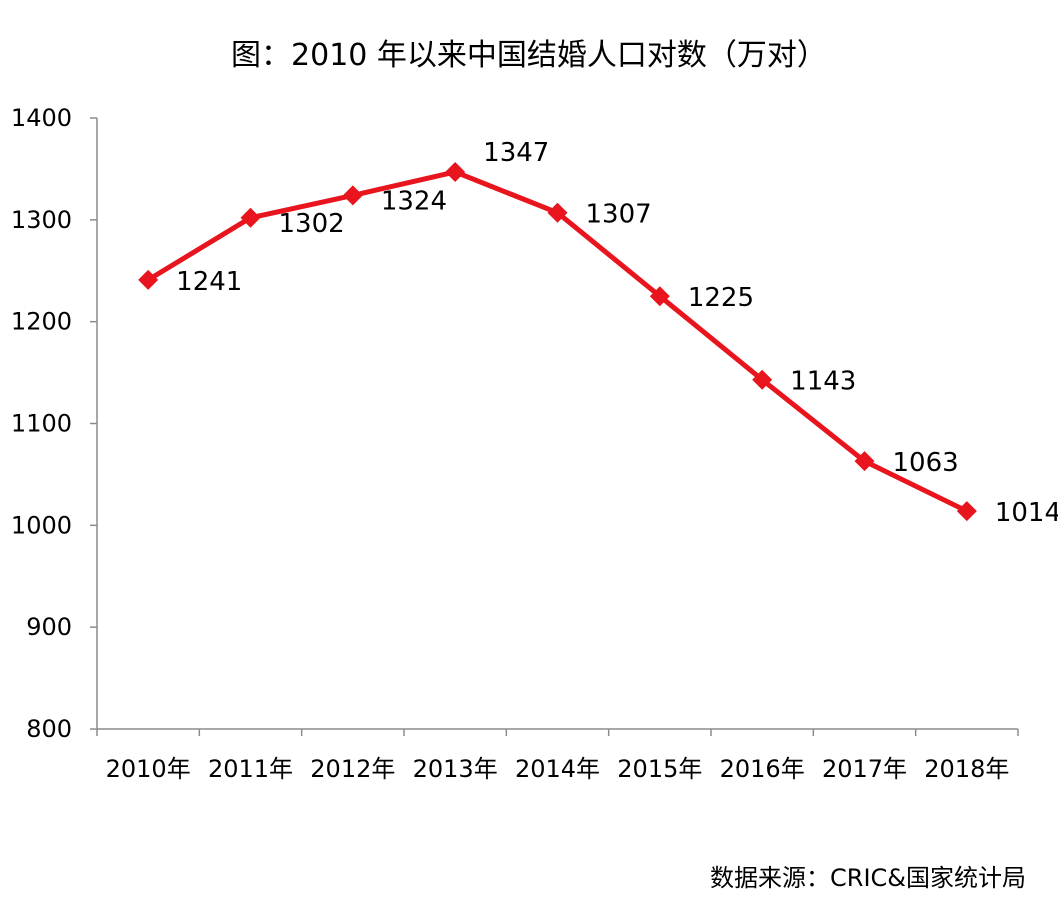 The width and height of the screenshot is (1058, 912). I want to click on source-note: 数据来源：CRIC&国家统计局, so click(868, 875).